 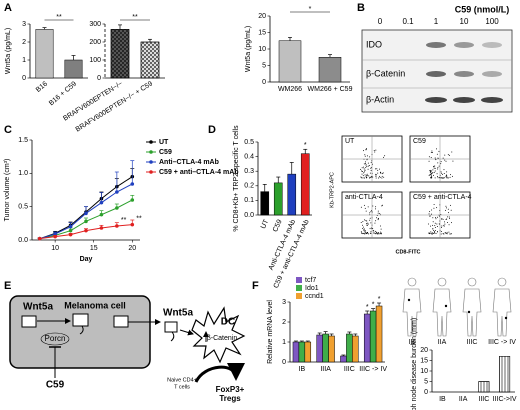 What do you see at coordinates (63, 94) in the screenshot?
I see `x-tick-label: B16 + C59` at bounding box center [63, 94].